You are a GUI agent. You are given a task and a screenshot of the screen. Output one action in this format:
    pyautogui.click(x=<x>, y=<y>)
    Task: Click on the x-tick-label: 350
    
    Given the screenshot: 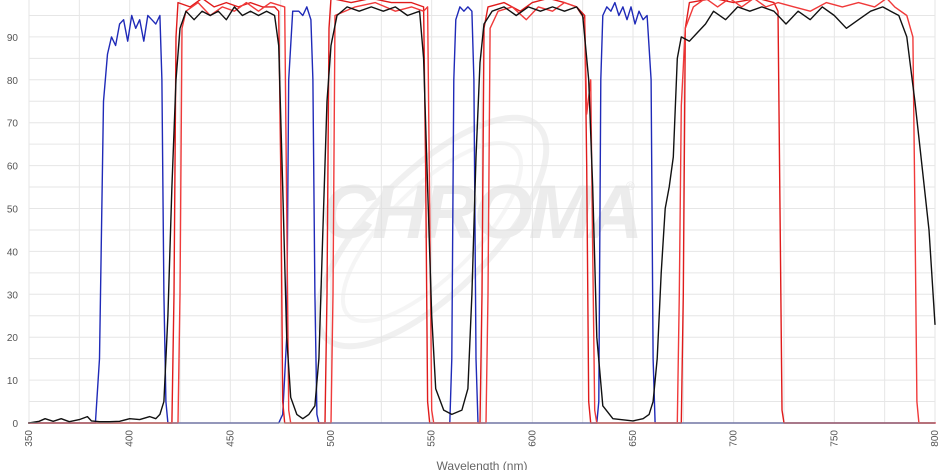 What is the action you would take?
    pyautogui.click(x=29, y=438)
    